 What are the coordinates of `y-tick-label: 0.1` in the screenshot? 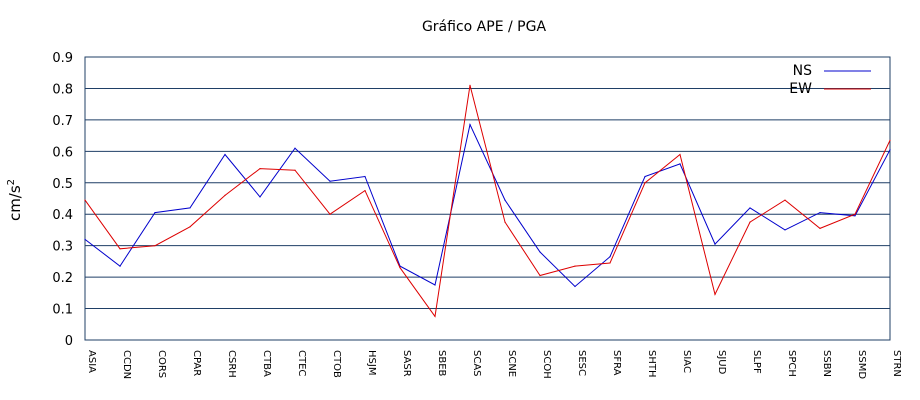 It's located at (62, 310).